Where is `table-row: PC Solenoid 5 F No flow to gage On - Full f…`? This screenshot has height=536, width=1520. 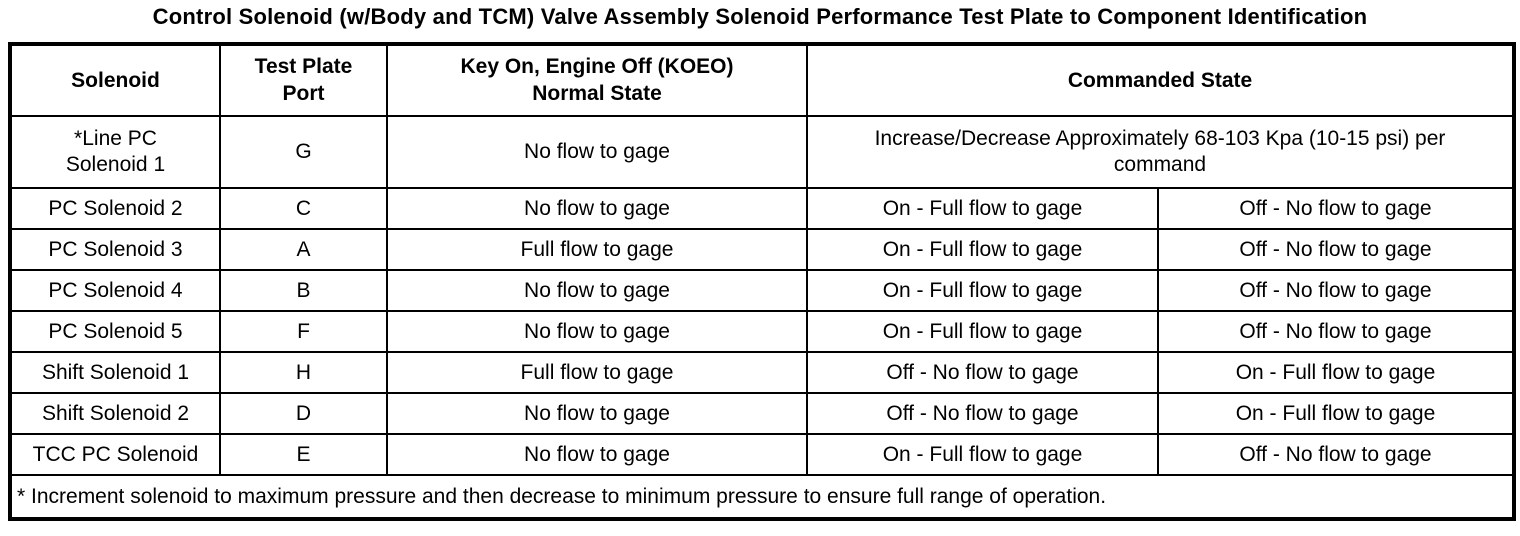 table-row: PC Solenoid 5 F No flow to gage On - Full f… is located at coordinates (762, 332).